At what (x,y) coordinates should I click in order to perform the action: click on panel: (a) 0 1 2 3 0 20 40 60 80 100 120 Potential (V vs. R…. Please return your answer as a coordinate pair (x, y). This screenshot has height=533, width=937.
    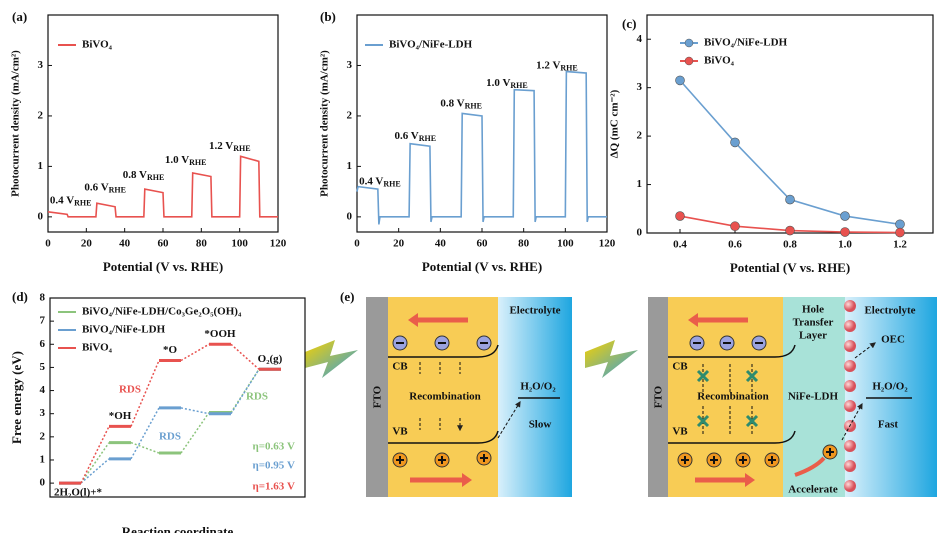
    Looking at the image, I should click on (148, 141).